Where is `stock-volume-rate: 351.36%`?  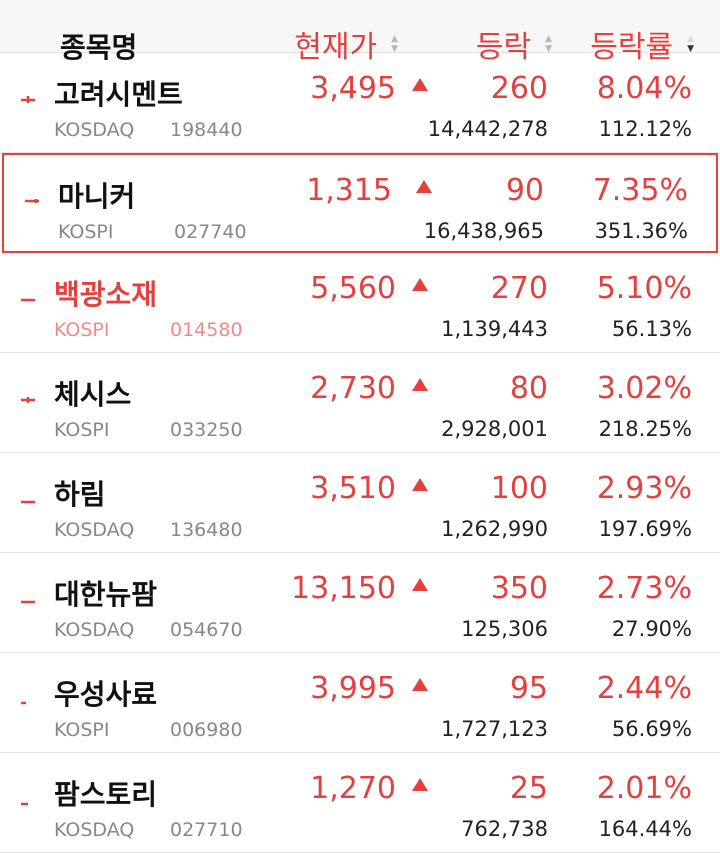 stock-volume-rate: 351.36% is located at coordinates (641, 231).